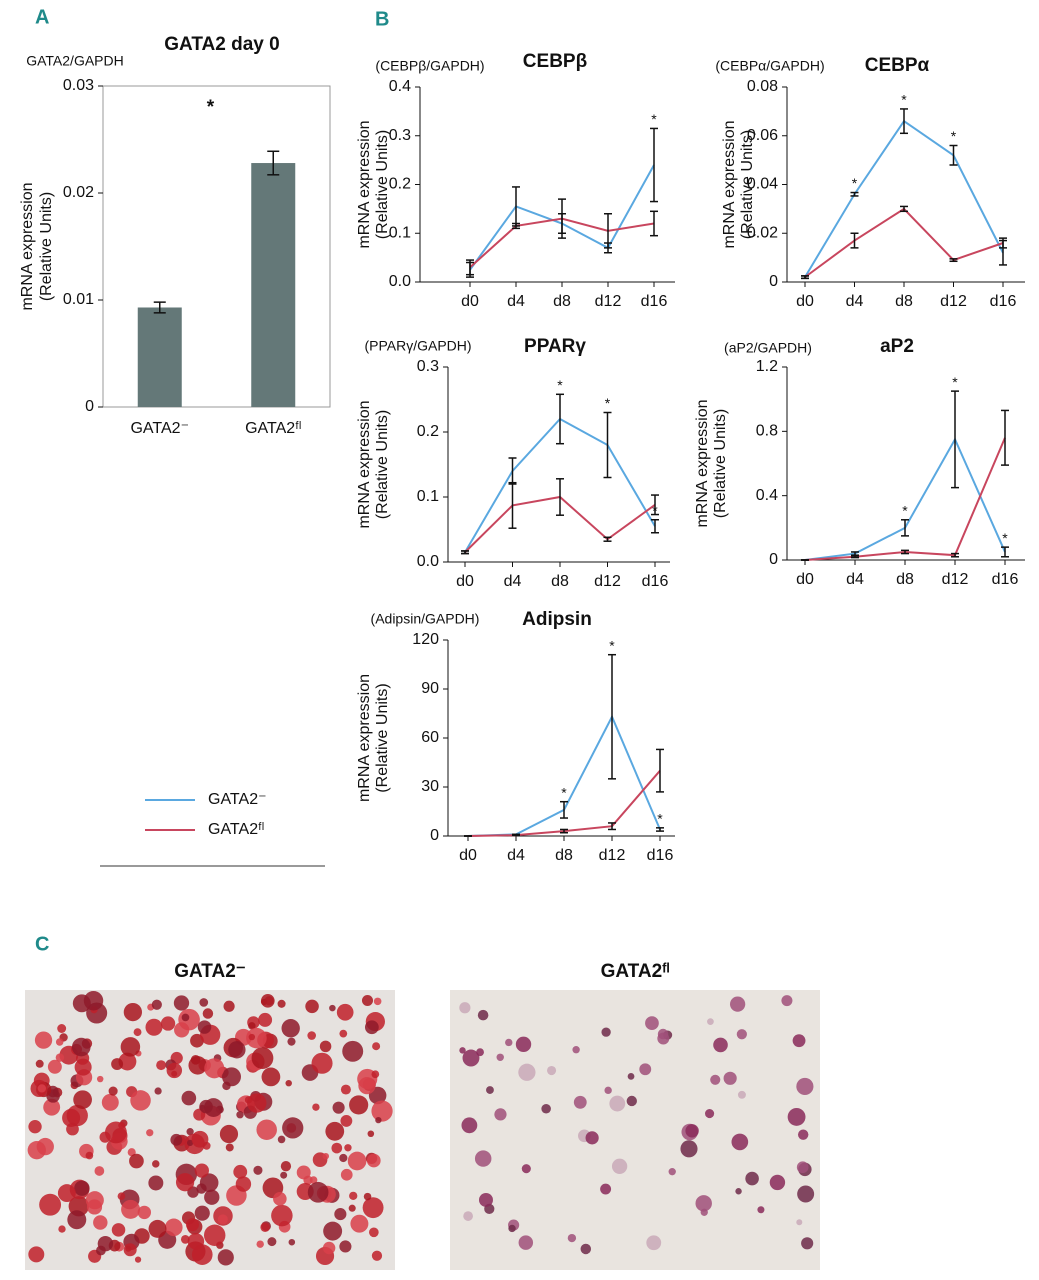 Image resolution: width=1039 pixels, height=1280 pixels. I want to click on y-tick-label: 0.0, so click(428, 561).